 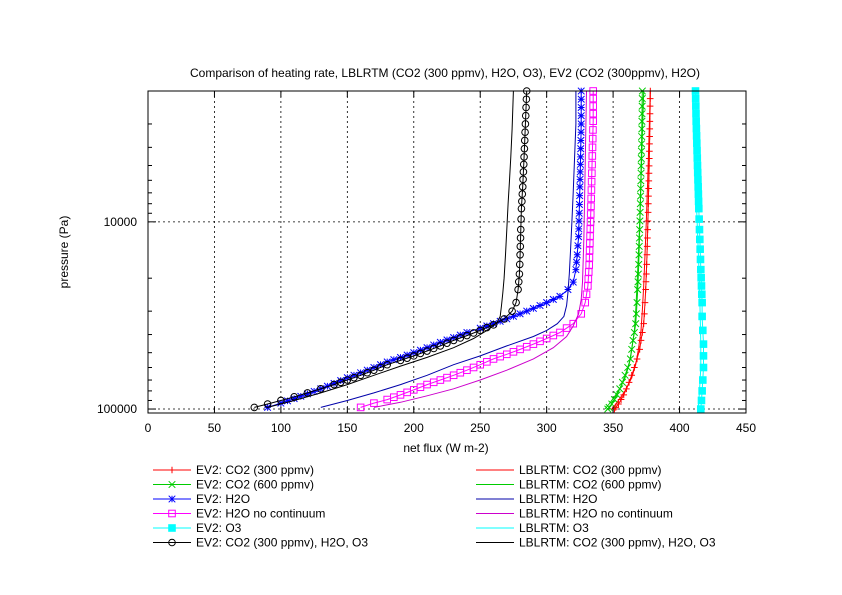 What do you see at coordinates (255, 470) in the screenshot?
I see `legend-label: EV2: CO2 (300 ppmv)` at bounding box center [255, 470].